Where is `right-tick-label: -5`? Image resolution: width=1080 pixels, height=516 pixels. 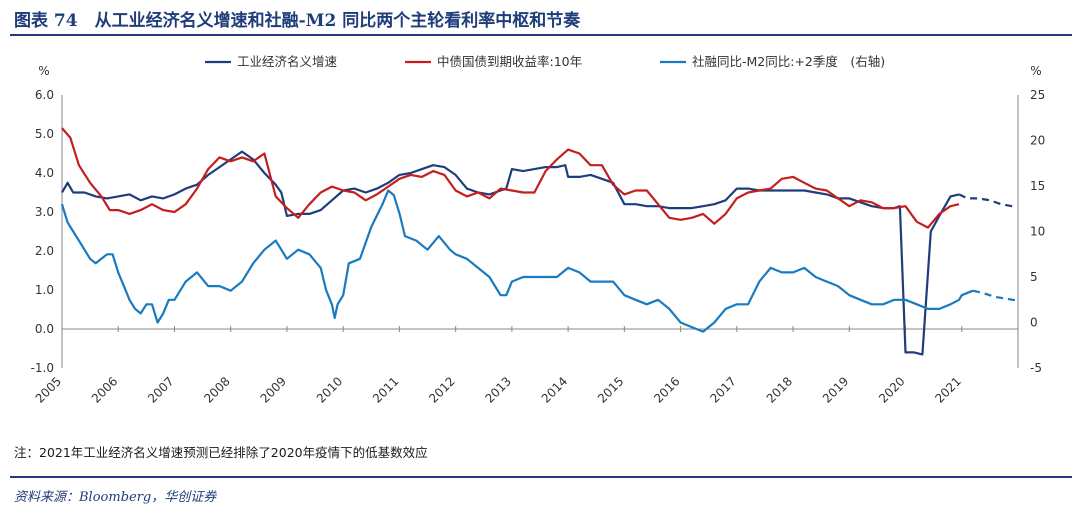
right-tick-label: -5 is located at coordinates (1036, 368).